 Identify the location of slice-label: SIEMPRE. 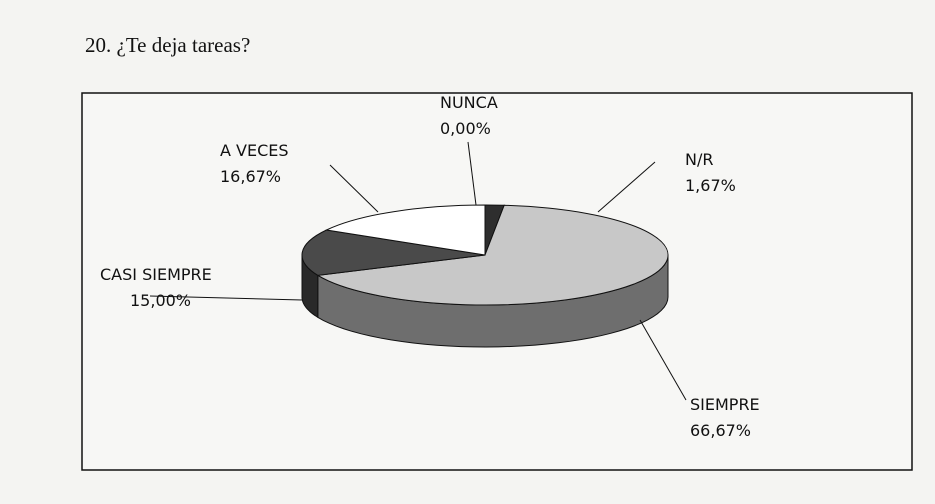
(725, 404).